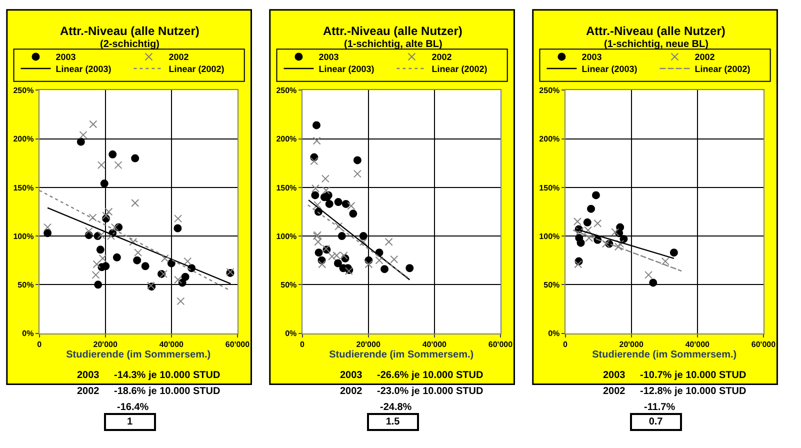 The image size is (801, 448). What do you see at coordinates (351, 391) in the screenshot?
I see `text: 2002` at bounding box center [351, 391].